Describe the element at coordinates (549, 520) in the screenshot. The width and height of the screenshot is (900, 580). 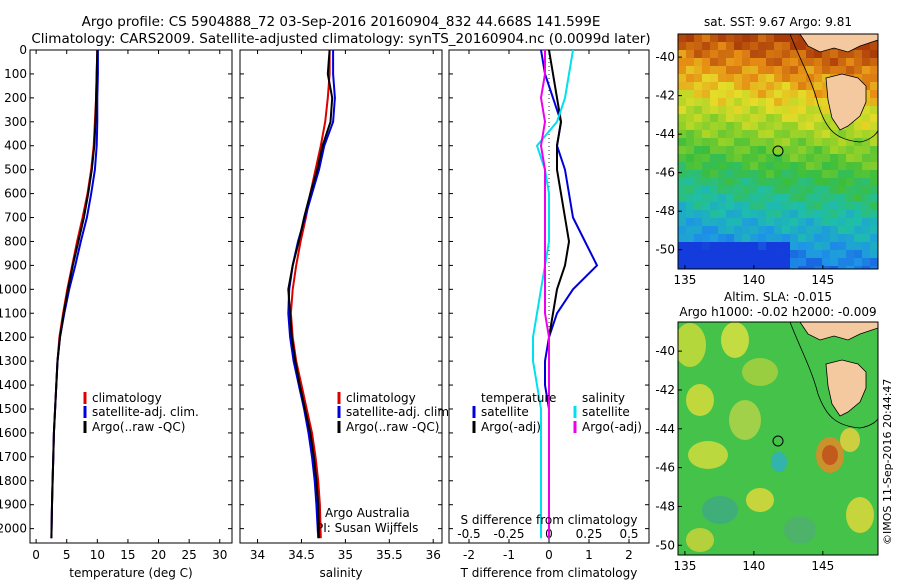
I see `difference-xlabel-top: S difference from climatology` at that location.